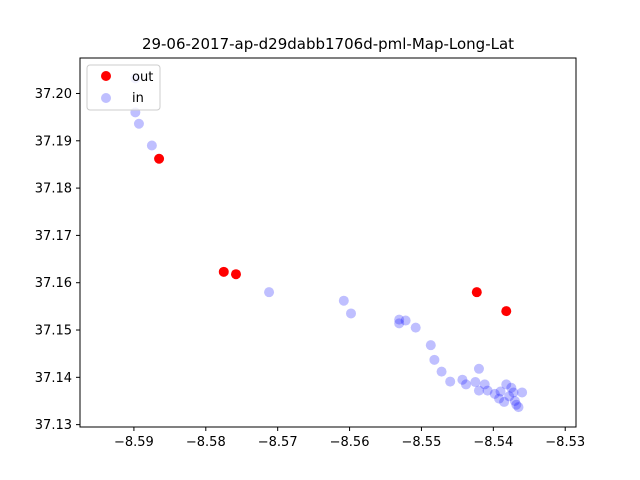  What do you see at coordinates (278, 442) in the screenshot?
I see `x-tick-label-2: −8.57` at bounding box center [278, 442].